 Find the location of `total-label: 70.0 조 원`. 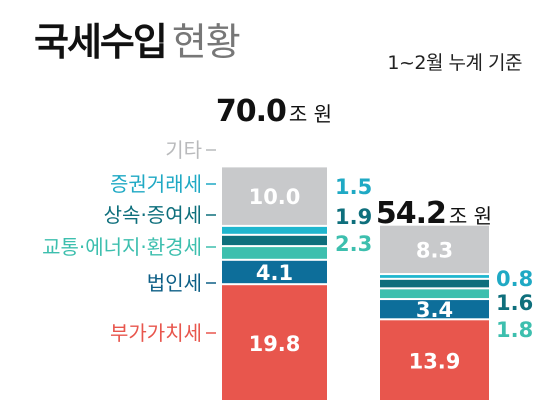

total-label: 70.0 조 원 is located at coordinates (274, 111).